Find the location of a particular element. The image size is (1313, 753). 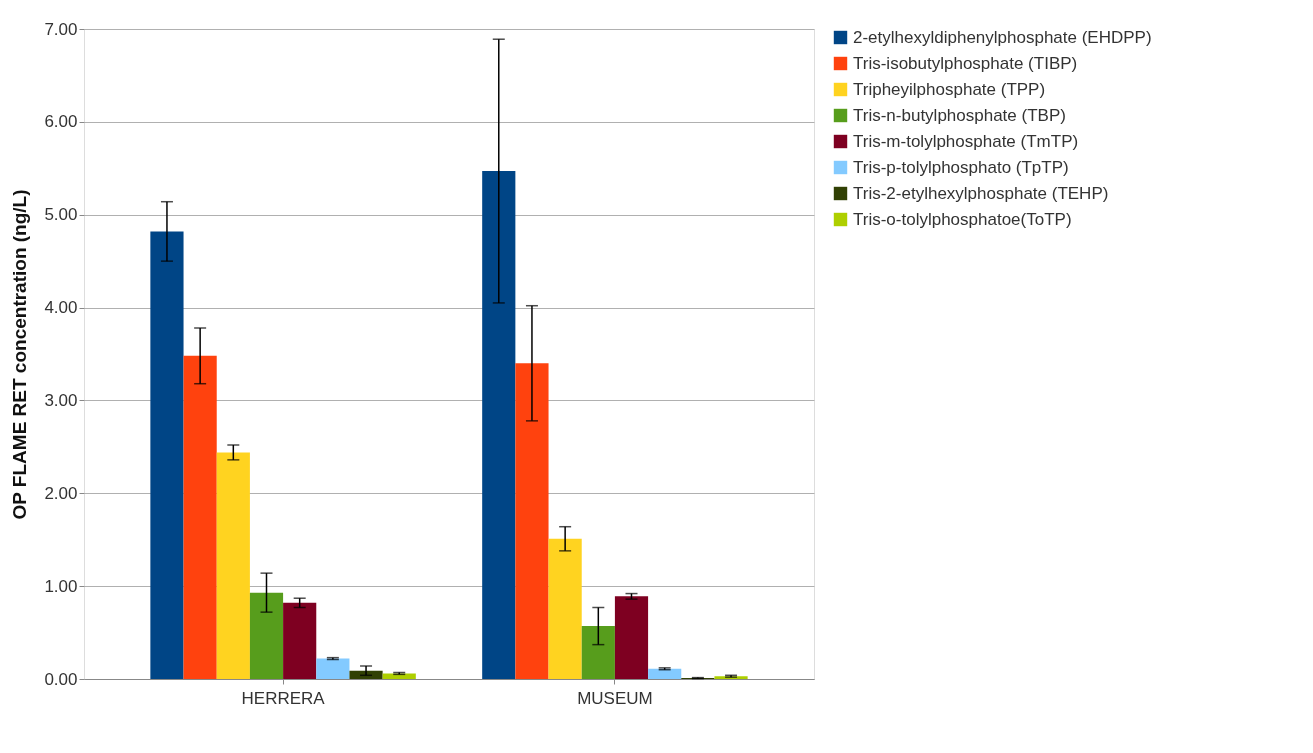

y-tick-label: 4.00 is located at coordinates (61, 308).